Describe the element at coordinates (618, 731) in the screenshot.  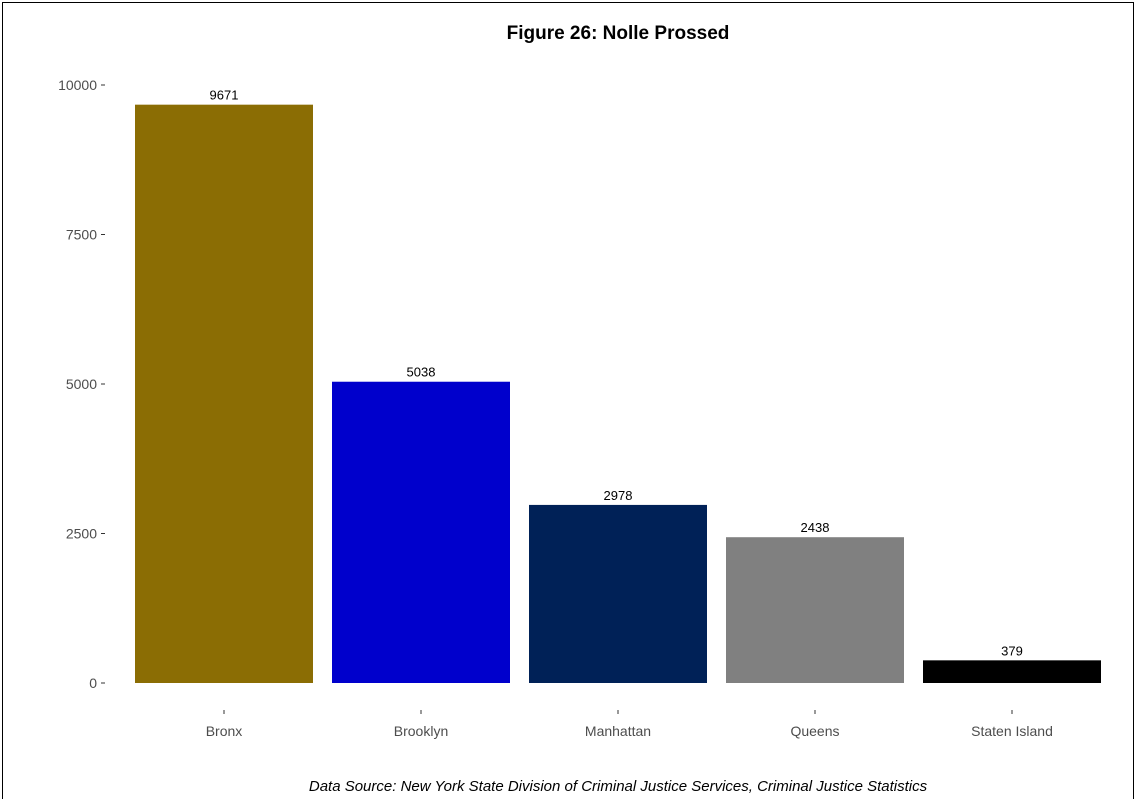
I see `x-tick-label: Manhattan` at that location.